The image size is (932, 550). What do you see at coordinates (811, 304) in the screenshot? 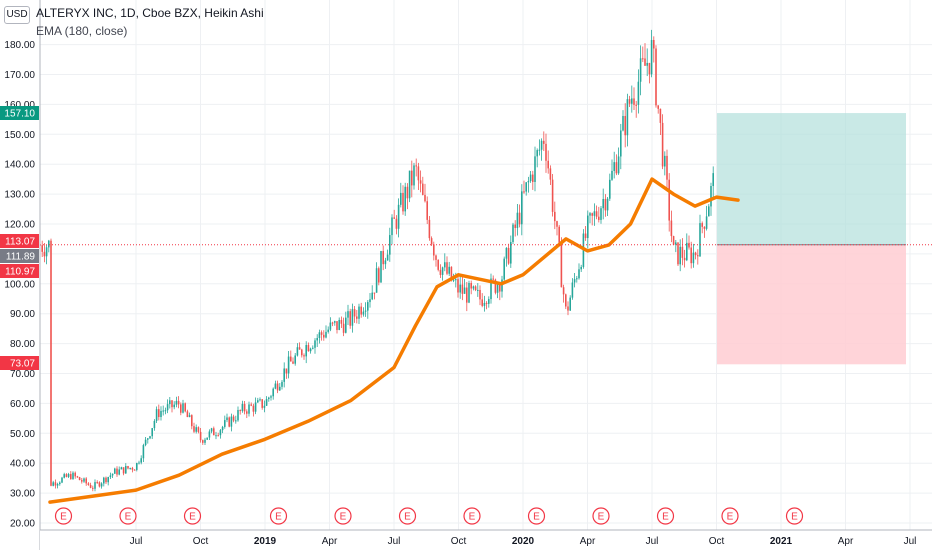
I see `loss-zone` at bounding box center [811, 304].